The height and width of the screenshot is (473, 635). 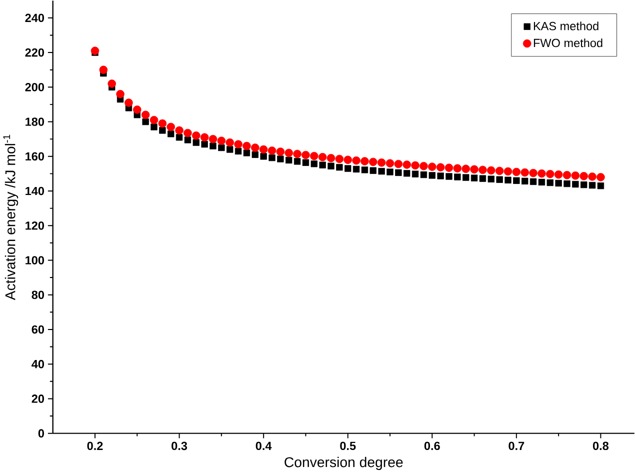 I want to click on x-tick-label: 0.2, so click(x=95, y=446).